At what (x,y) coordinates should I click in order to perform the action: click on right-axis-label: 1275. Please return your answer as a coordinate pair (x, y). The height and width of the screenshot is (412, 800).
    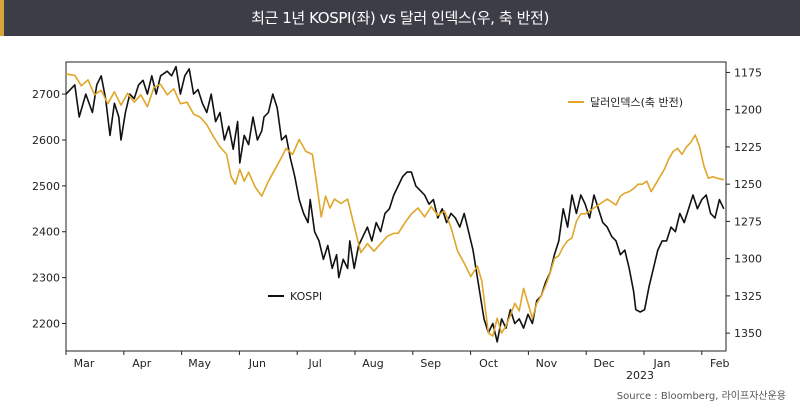
    Looking at the image, I should click on (748, 221).